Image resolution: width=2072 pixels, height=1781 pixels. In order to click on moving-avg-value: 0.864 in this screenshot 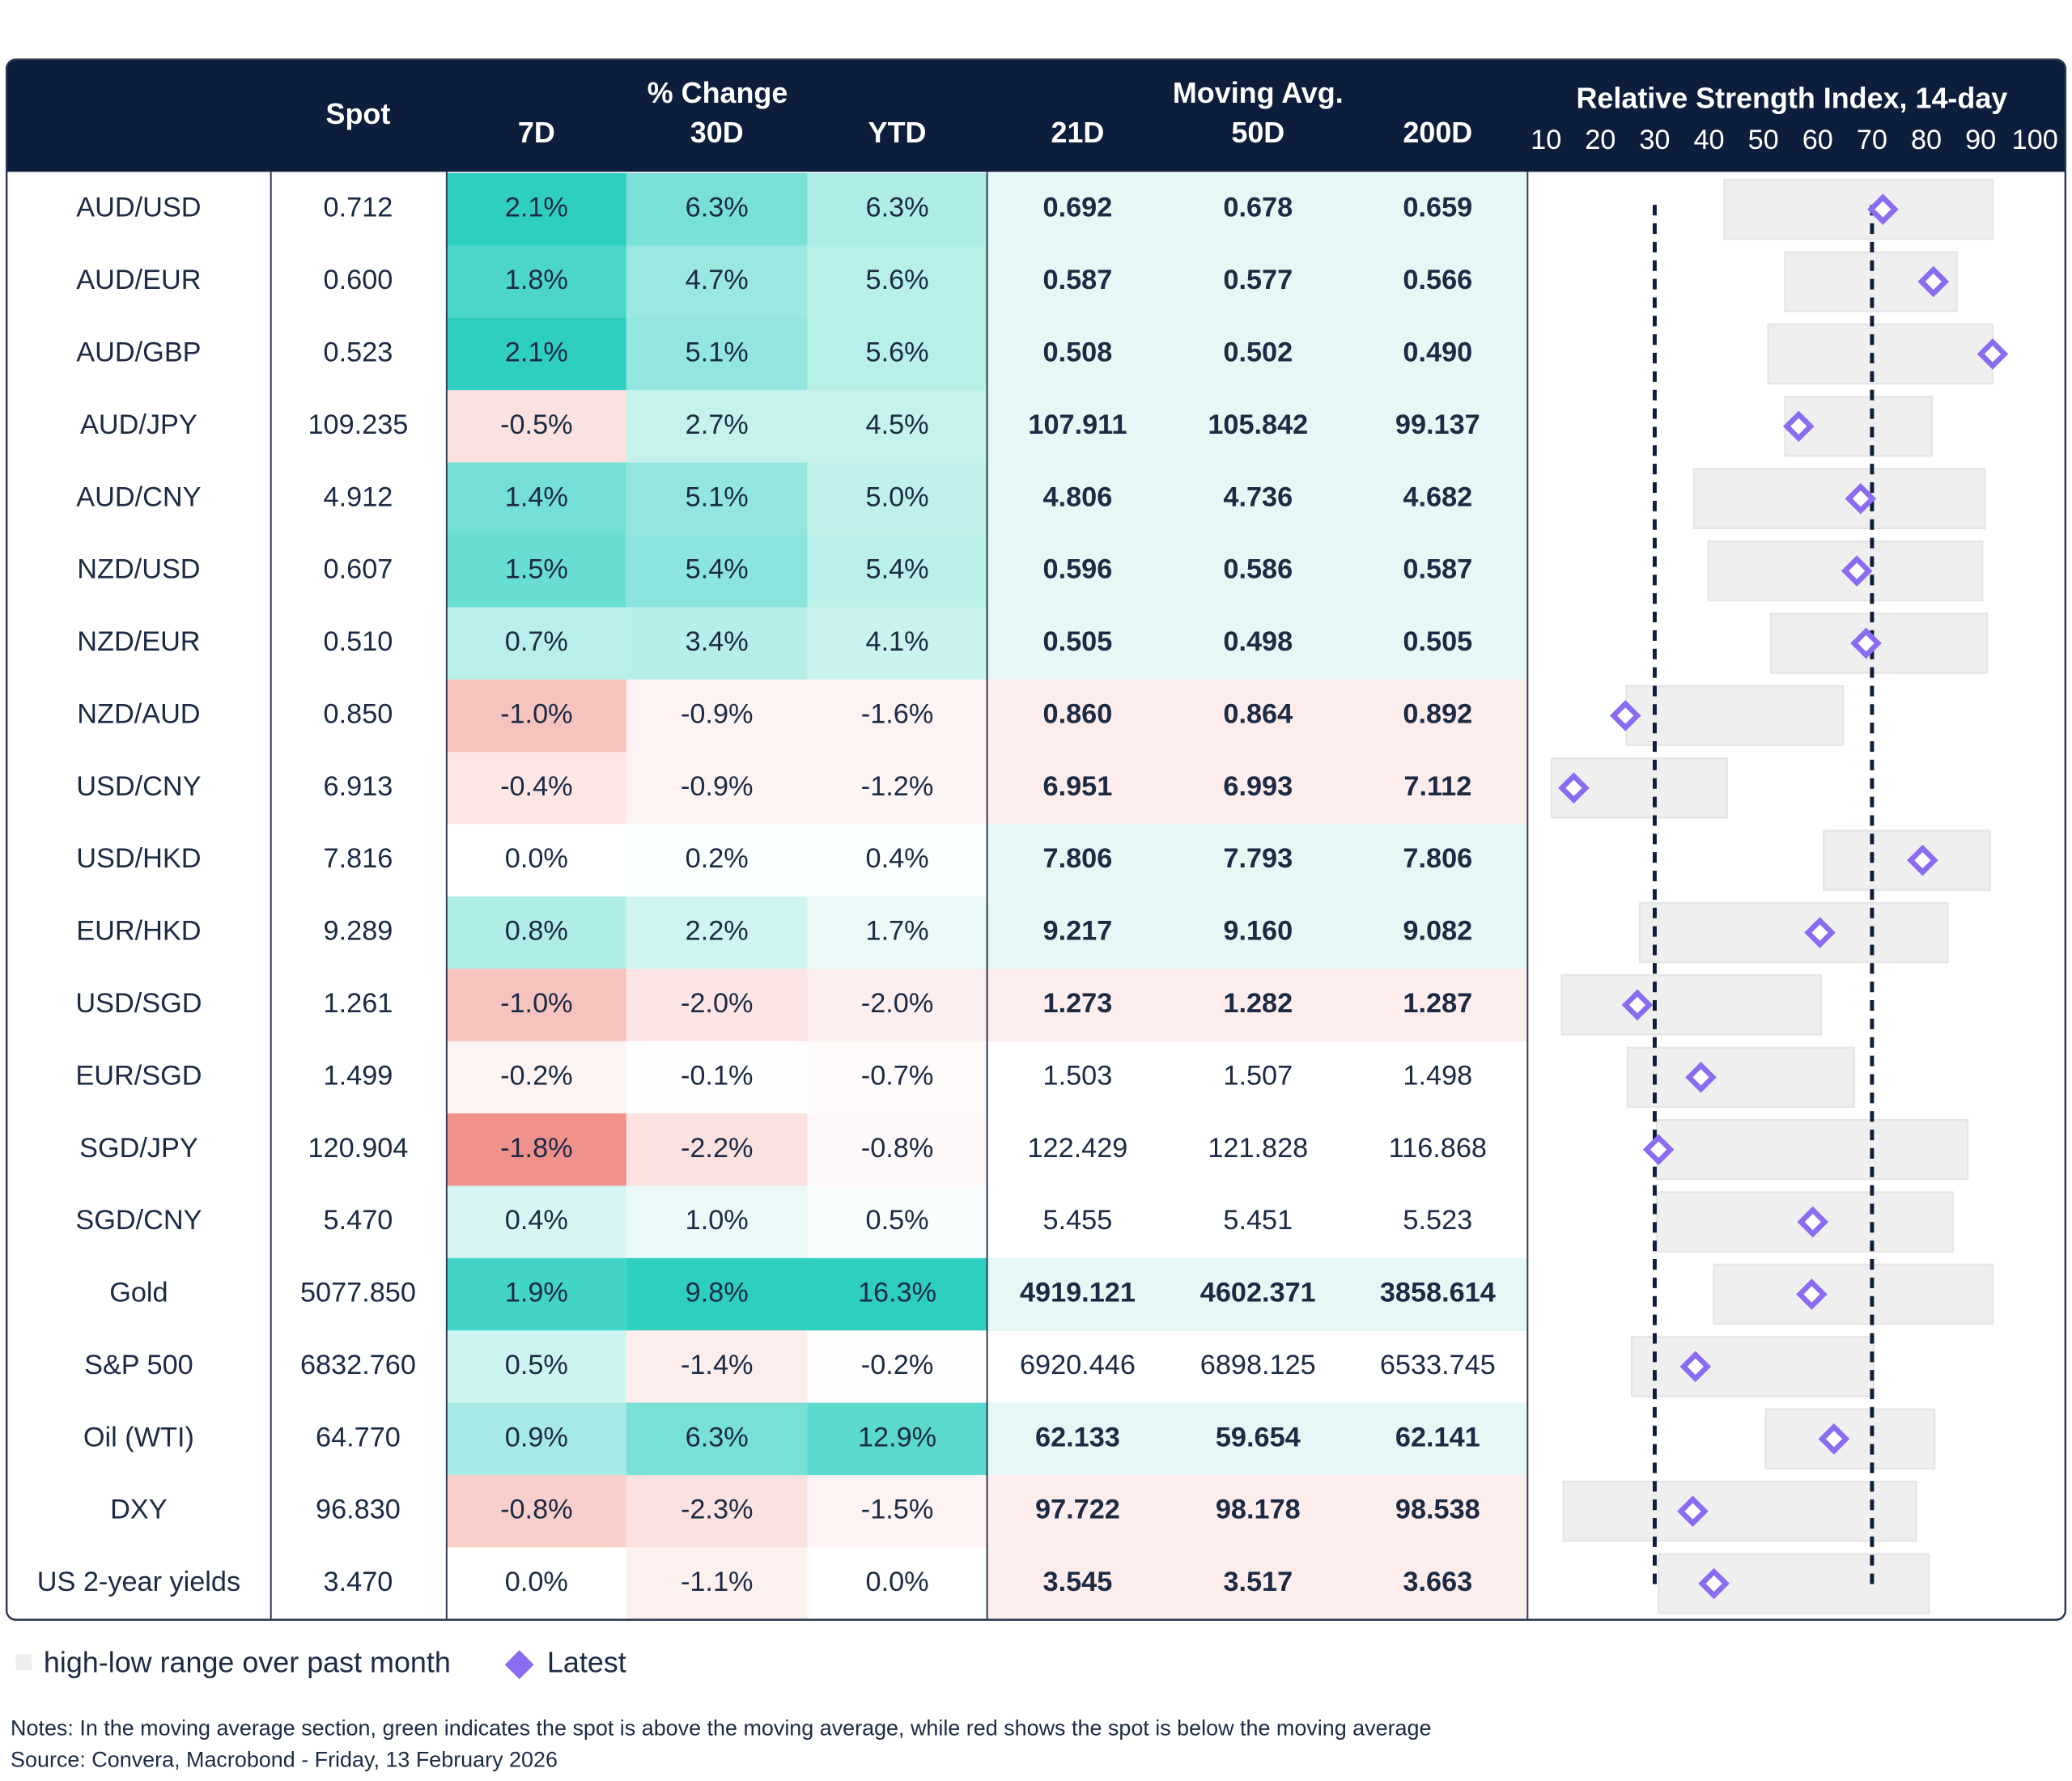, I will do `click(1258, 713)`.